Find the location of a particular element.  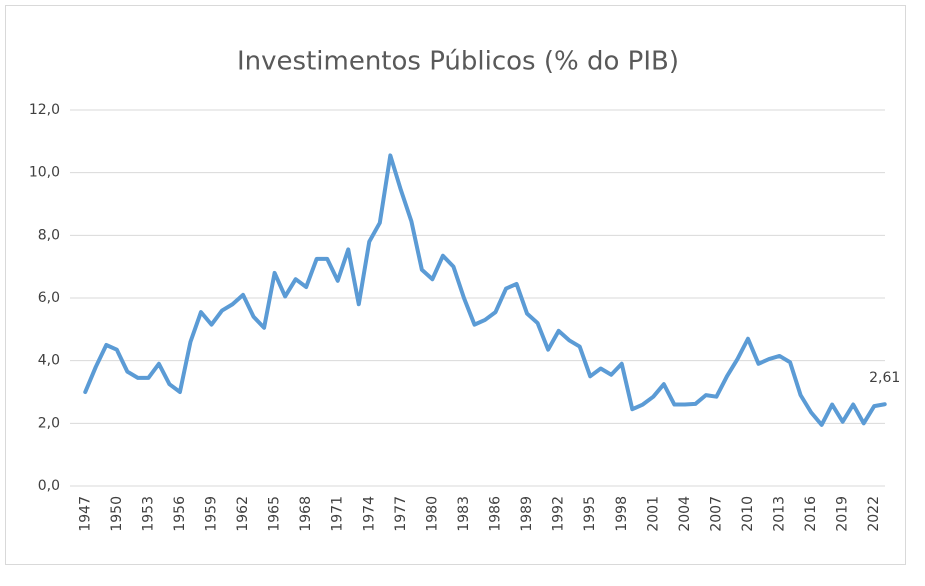

y-tick-label: 8,0 is located at coordinates (49, 235).